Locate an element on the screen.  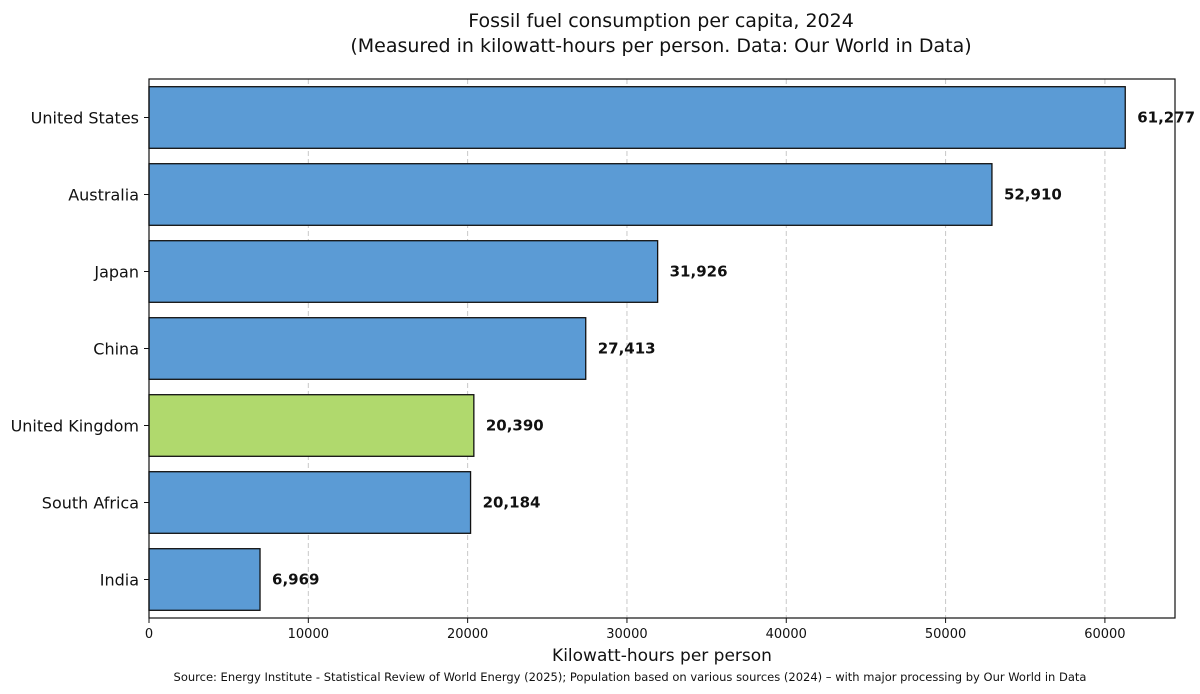
category-label: China is located at coordinates (116, 349).